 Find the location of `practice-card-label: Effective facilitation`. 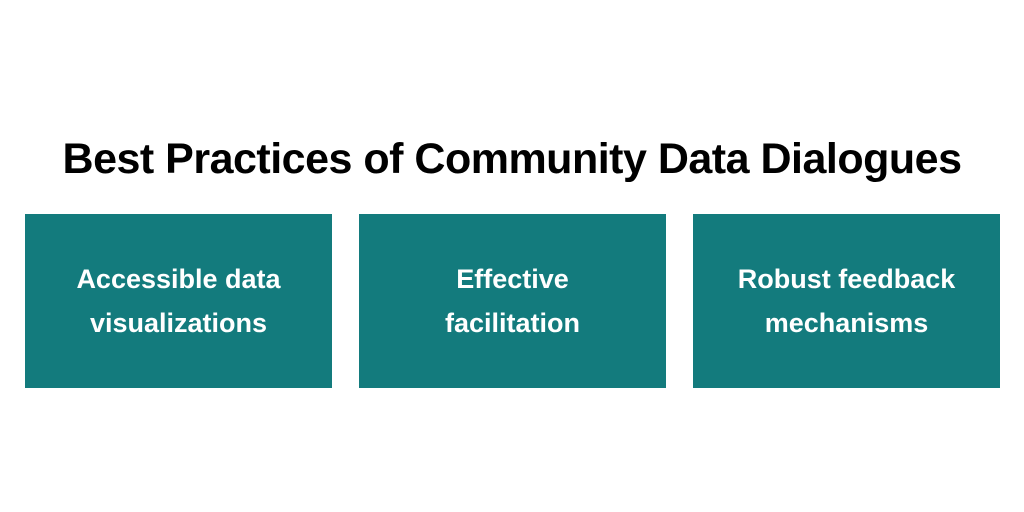

practice-card-label: Effective facilitation is located at coordinates (512, 301).